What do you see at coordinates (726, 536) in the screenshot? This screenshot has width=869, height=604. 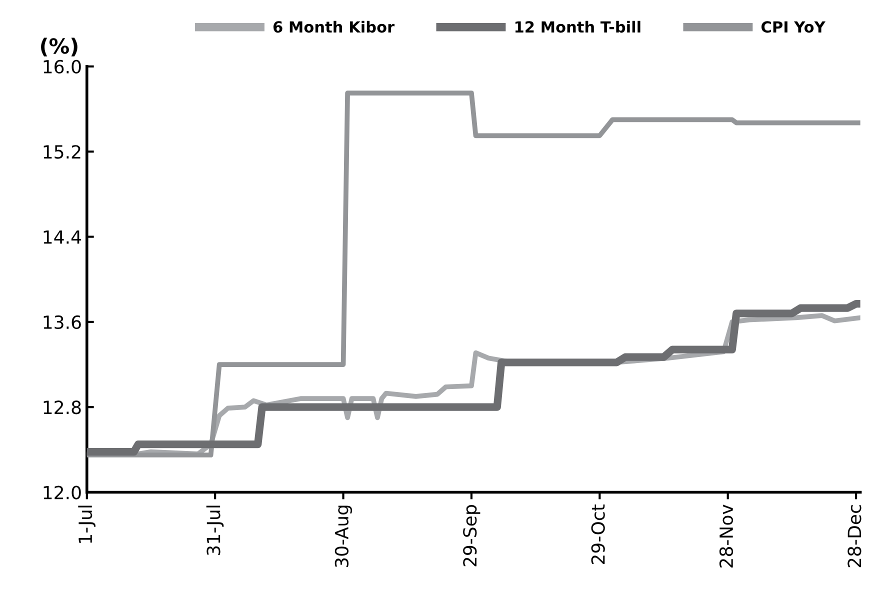 I see `x-tick-label: 28-Nov` at bounding box center [726, 536].